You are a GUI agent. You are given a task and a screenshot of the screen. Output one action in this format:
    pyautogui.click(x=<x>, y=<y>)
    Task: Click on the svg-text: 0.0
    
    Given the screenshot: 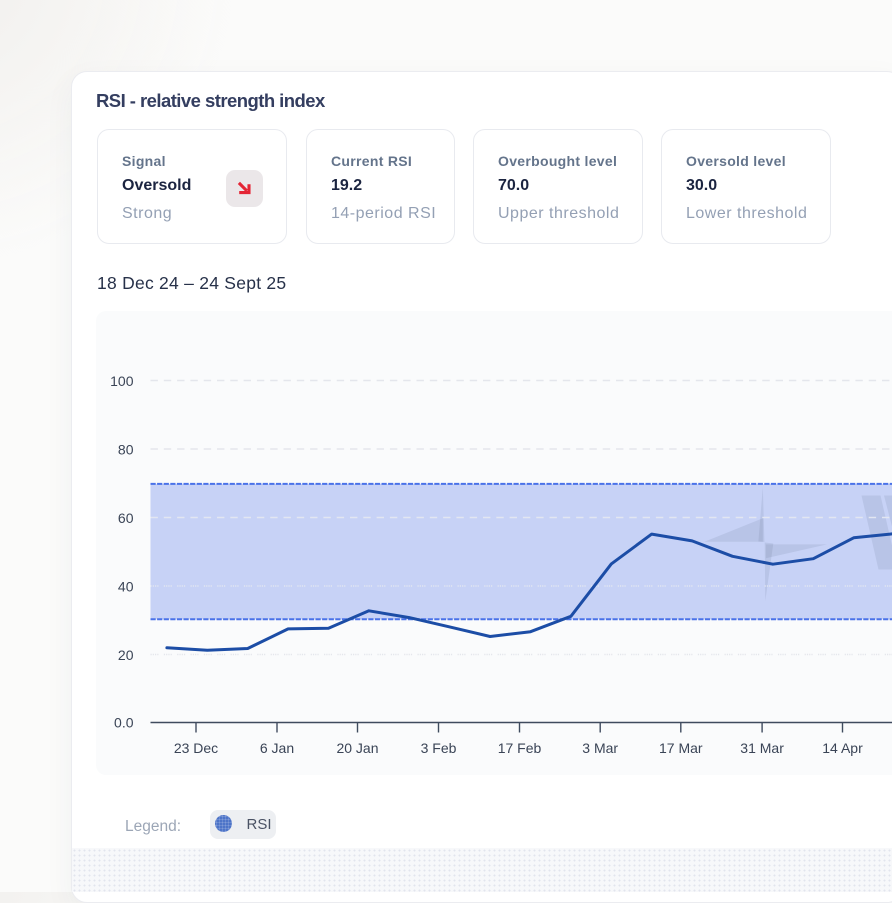 What is the action you would take?
    pyautogui.click(x=124, y=723)
    